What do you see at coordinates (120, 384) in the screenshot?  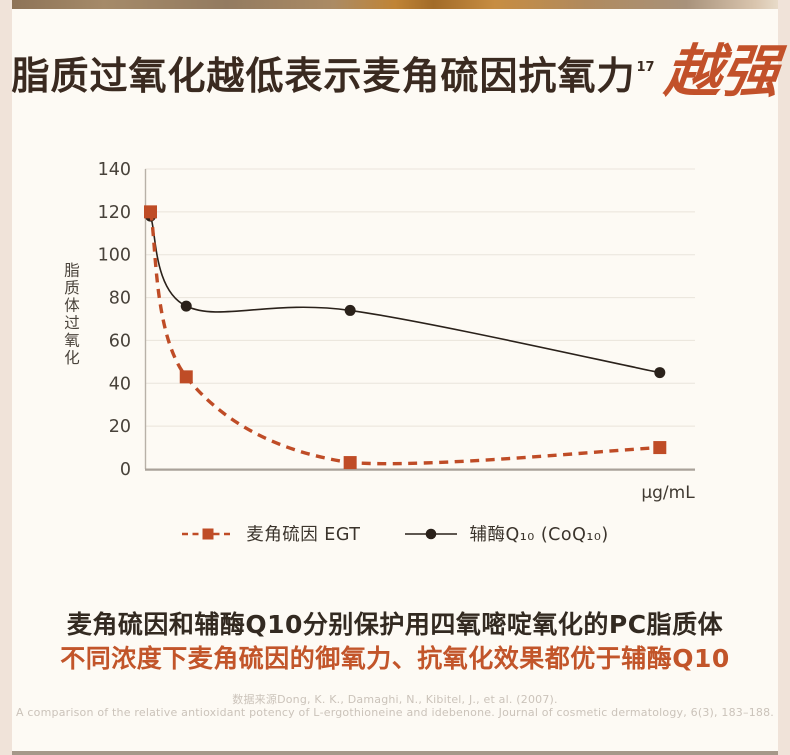 I see `y-tick-40: 40` at bounding box center [120, 384].